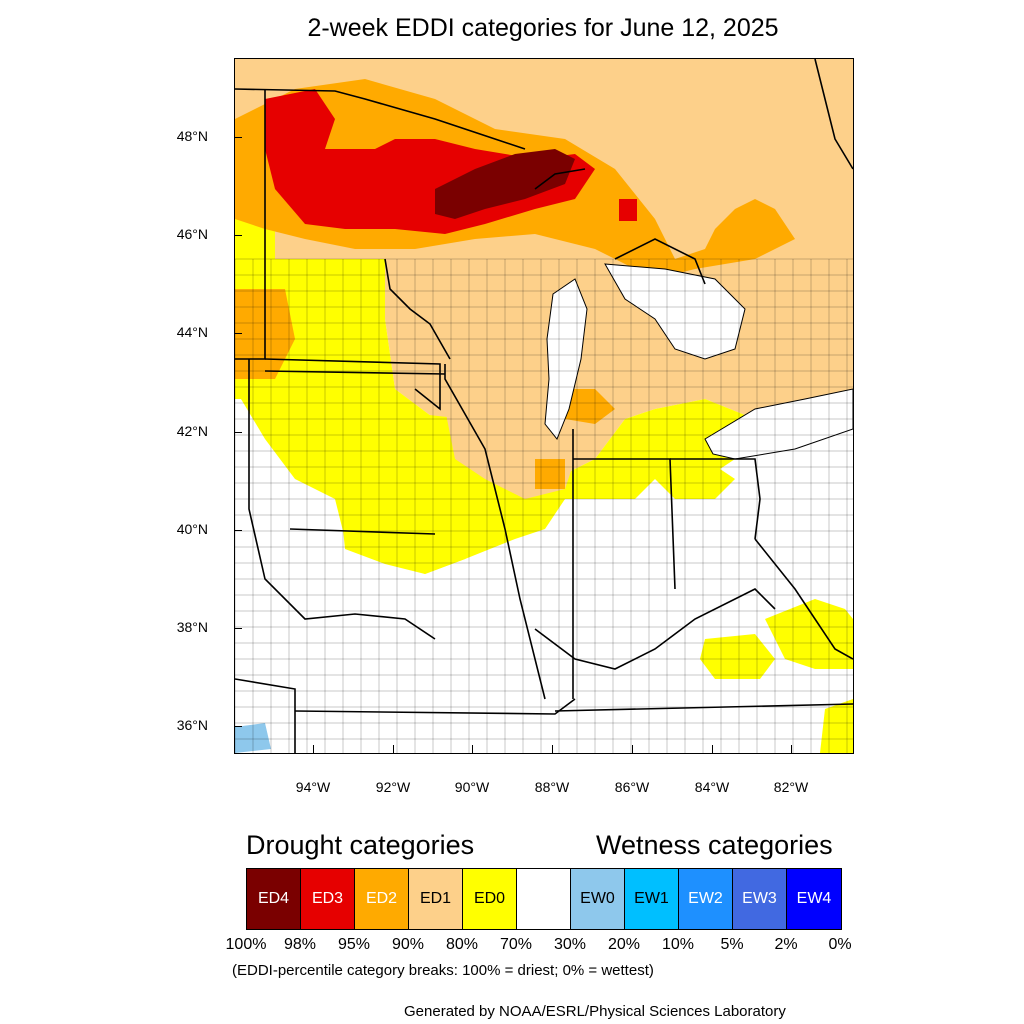  Describe the element at coordinates (246, 944) in the screenshot. I see `legend-break-label: 100%` at that location.